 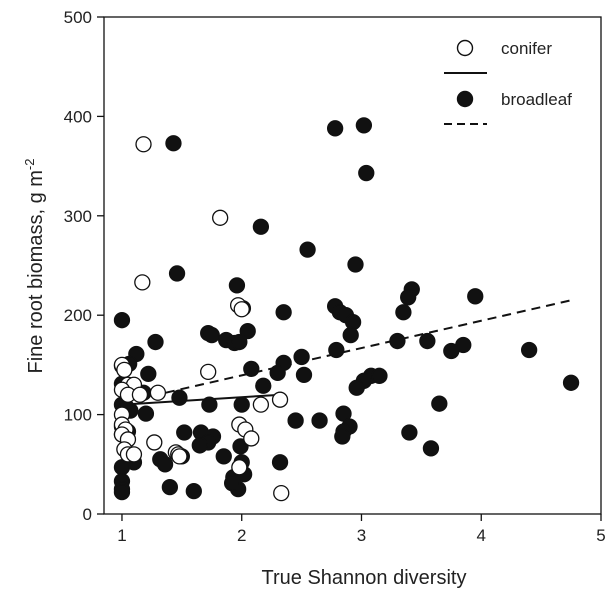 I want to click on y-tick-label: 300, so click(x=78, y=216).